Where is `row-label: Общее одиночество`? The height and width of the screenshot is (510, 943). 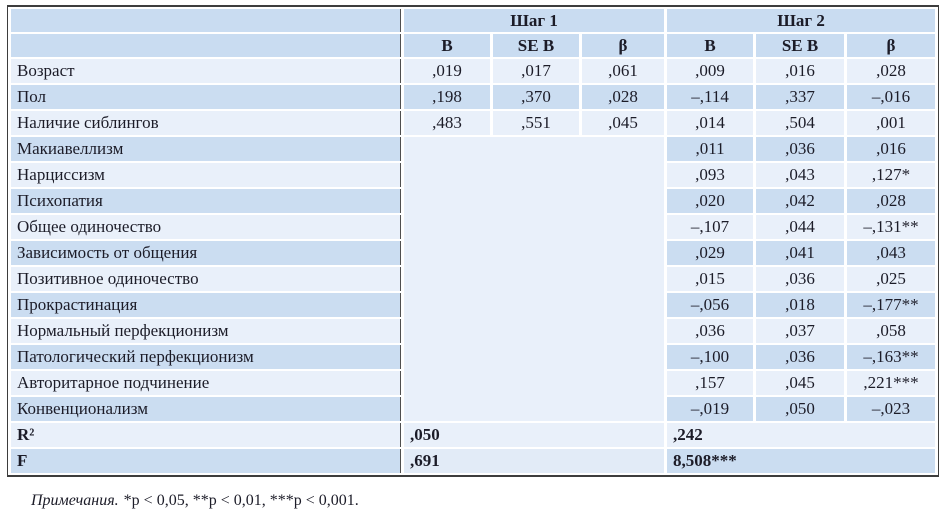 row-label: Общее одиночество is located at coordinates (206, 227).